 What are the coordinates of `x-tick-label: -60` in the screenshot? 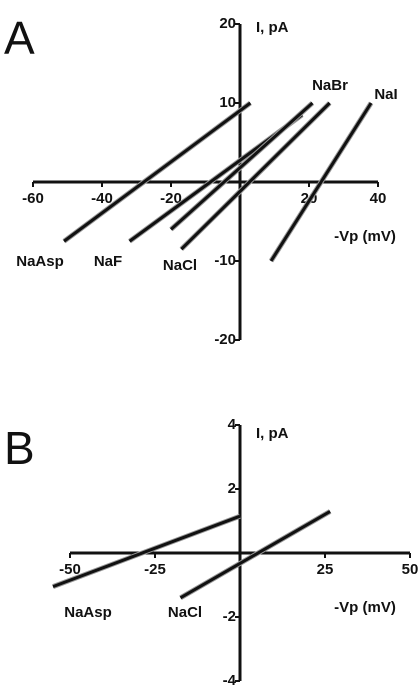 It's located at (33, 198).